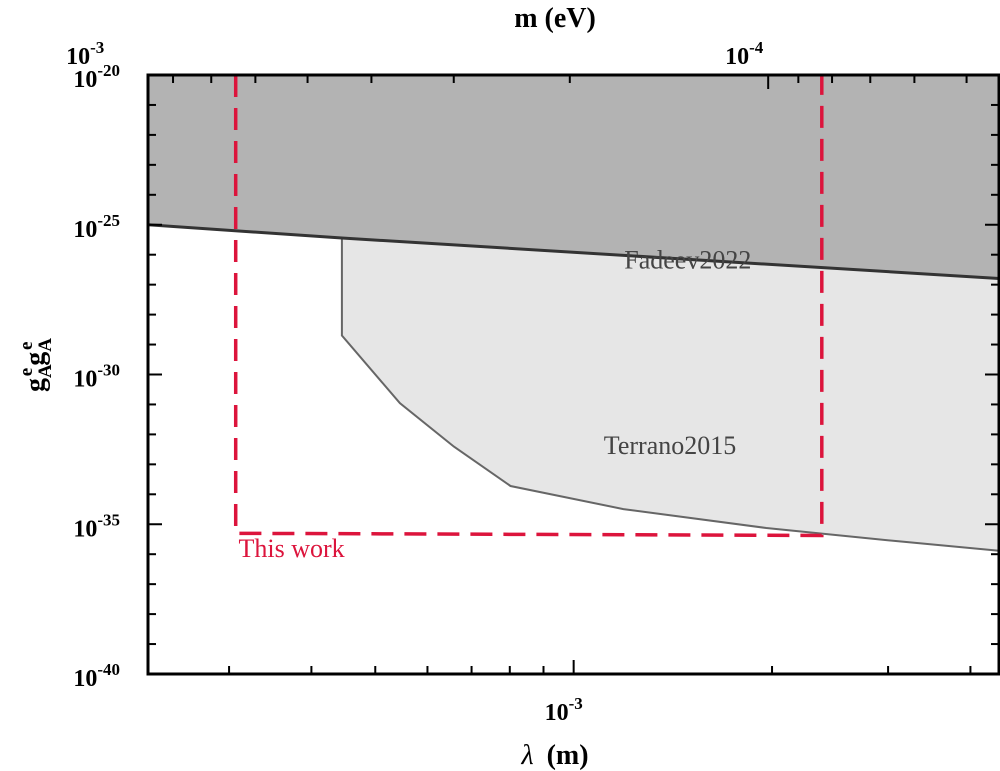 The width and height of the screenshot is (1000, 771). What do you see at coordinates (555, 18) in the screenshot?
I see `top-axis-title: m (eV)` at bounding box center [555, 18].